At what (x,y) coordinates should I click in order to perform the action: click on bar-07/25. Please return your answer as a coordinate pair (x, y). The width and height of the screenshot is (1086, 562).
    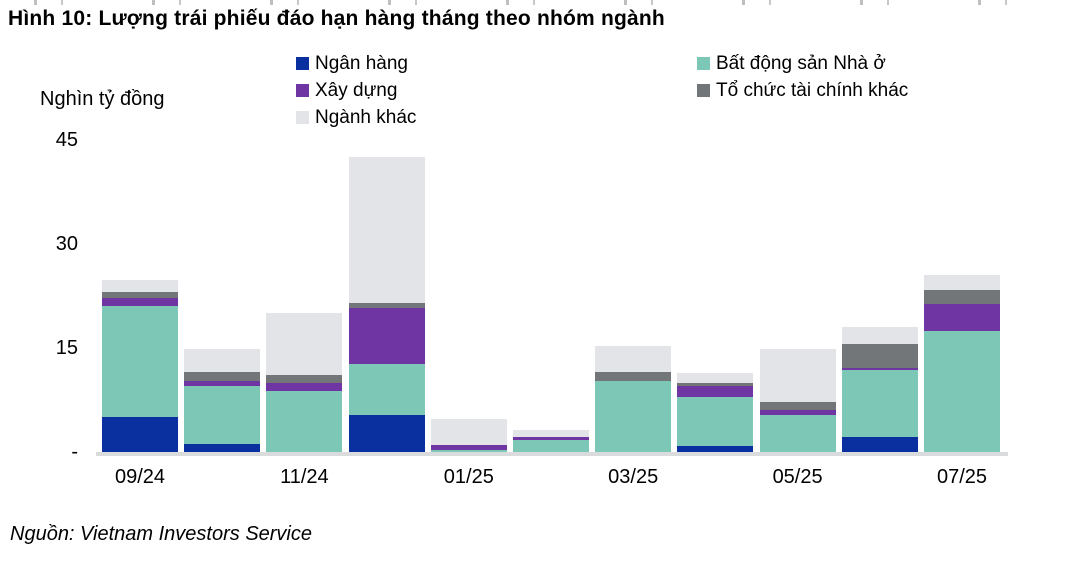
    Looking at the image, I should click on (962, 363).